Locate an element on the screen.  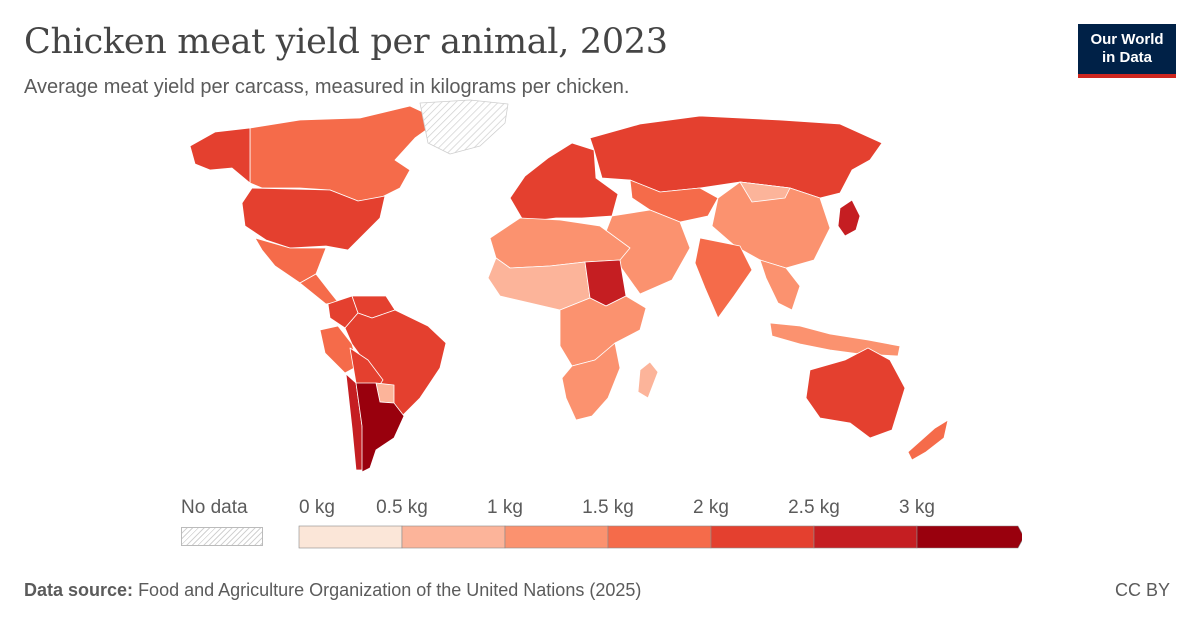
region-united-states is located at coordinates (313, 219).